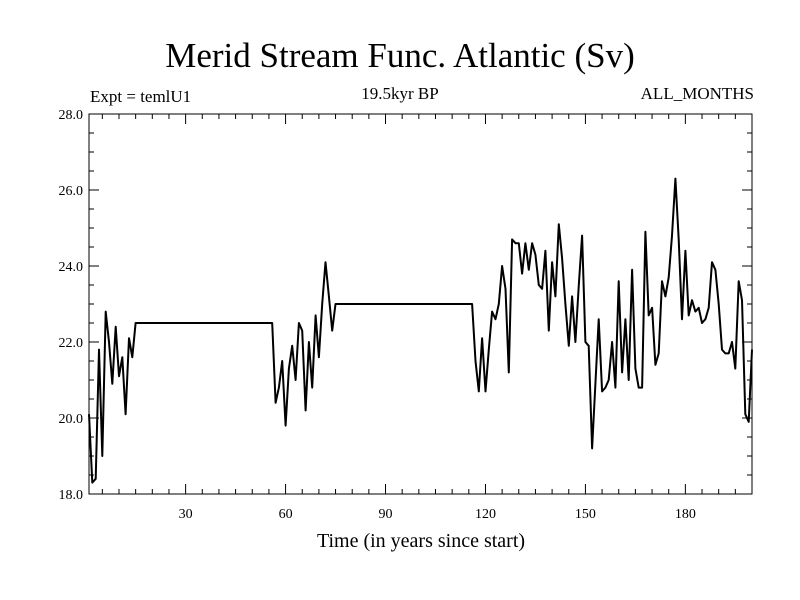 This screenshot has height=600, width=800. Describe the element at coordinates (186, 514) in the screenshot. I see `x-tick-label: 30` at that location.